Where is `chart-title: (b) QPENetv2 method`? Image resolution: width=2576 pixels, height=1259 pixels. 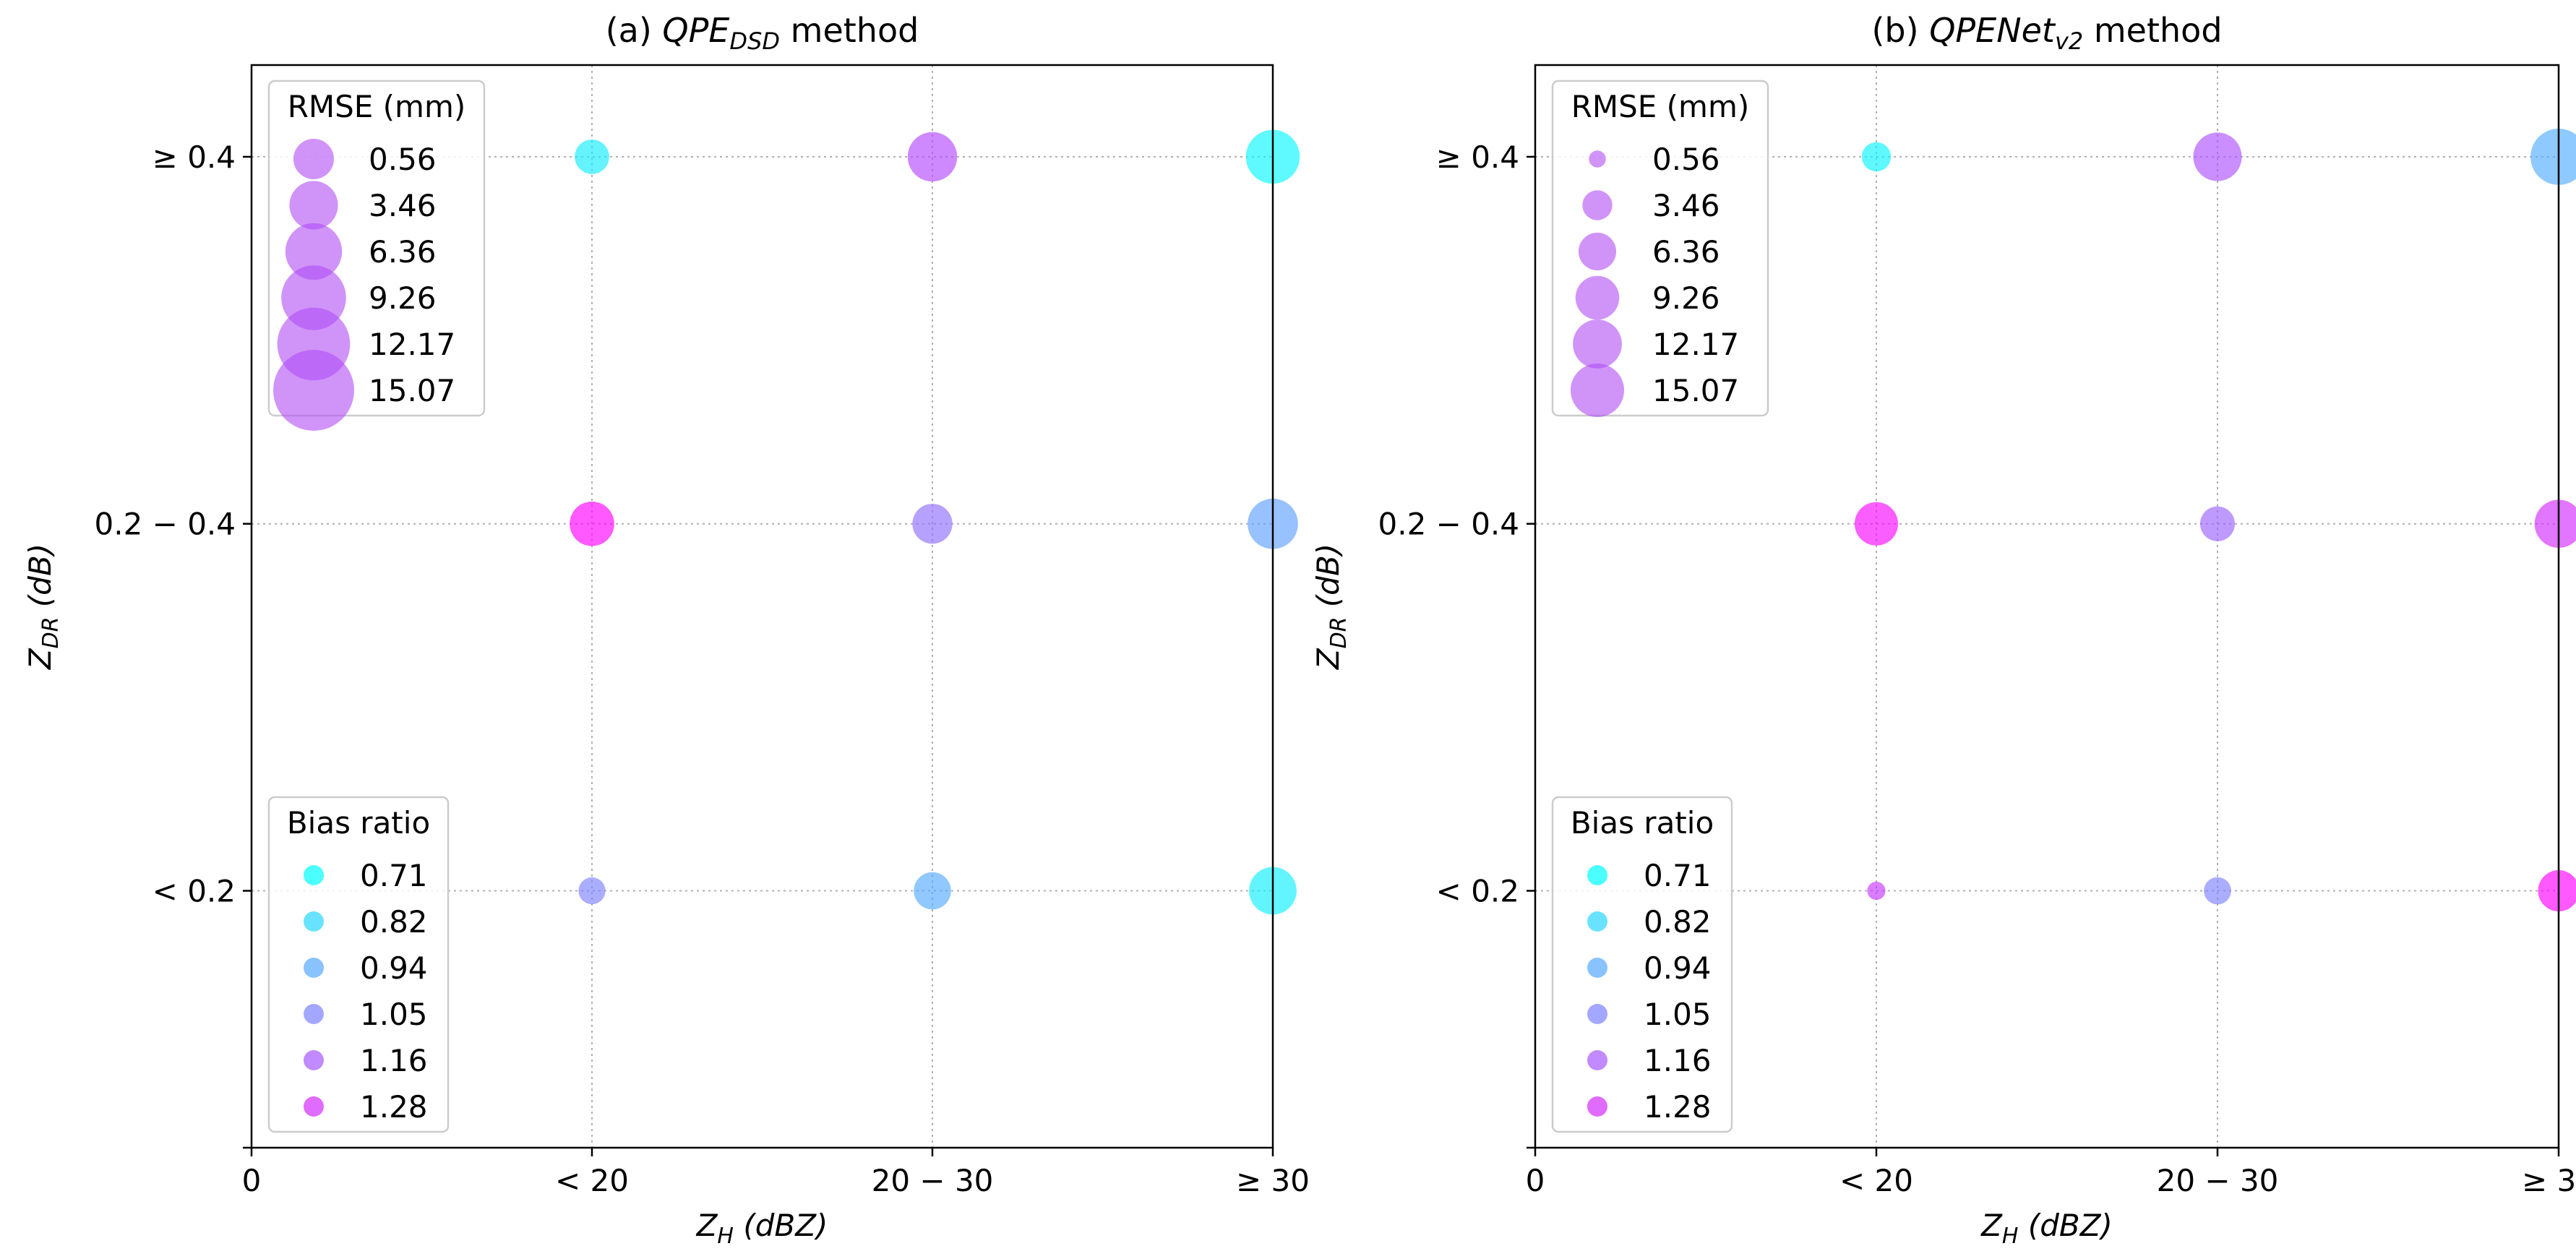
chart-title: (b) QPENetv2 method is located at coordinates (2047, 33).